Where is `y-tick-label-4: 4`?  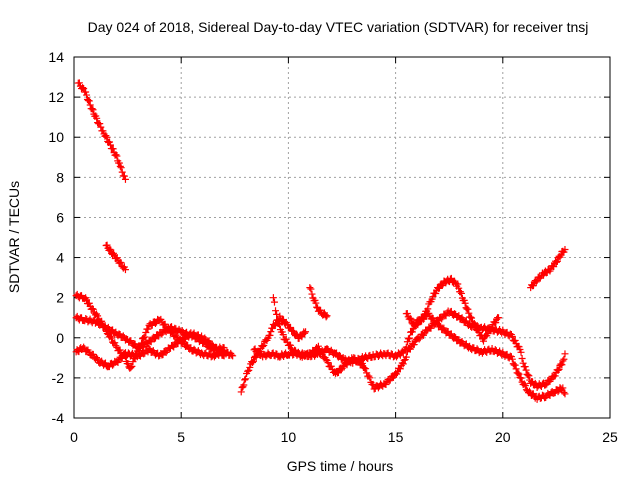 y-tick-label-4: 4 is located at coordinates (60, 258).